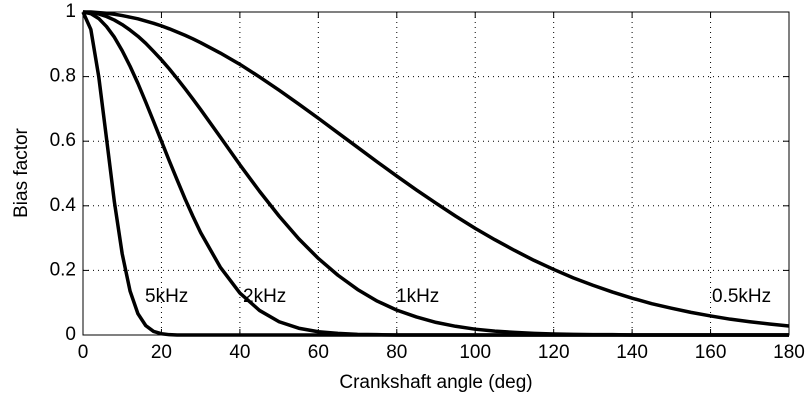 The width and height of the screenshot is (811, 401). Describe the element at coordinates (711, 352) in the screenshot. I see `x-tick-label: 160` at that location.